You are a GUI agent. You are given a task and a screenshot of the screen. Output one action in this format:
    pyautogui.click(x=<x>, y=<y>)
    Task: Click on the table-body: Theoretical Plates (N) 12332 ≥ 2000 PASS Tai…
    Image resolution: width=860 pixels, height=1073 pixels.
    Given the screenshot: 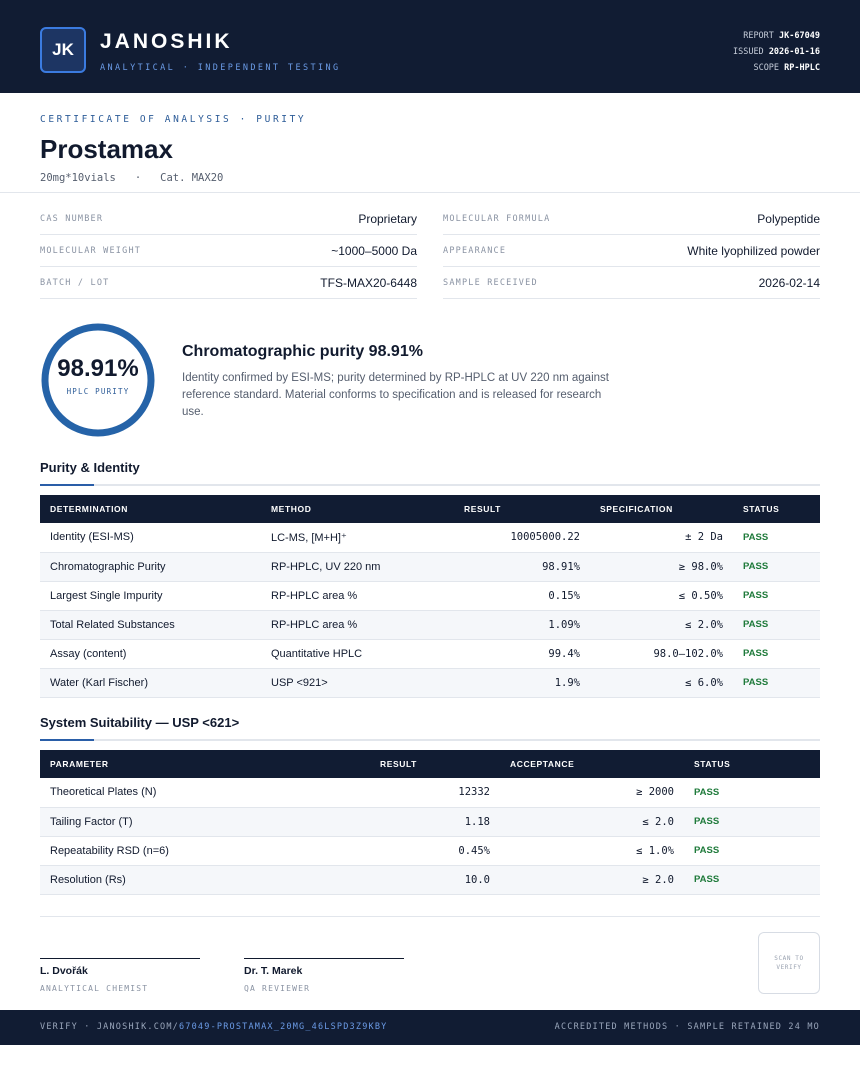 What is the action you would take?
    pyautogui.click(x=430, y=836)
    